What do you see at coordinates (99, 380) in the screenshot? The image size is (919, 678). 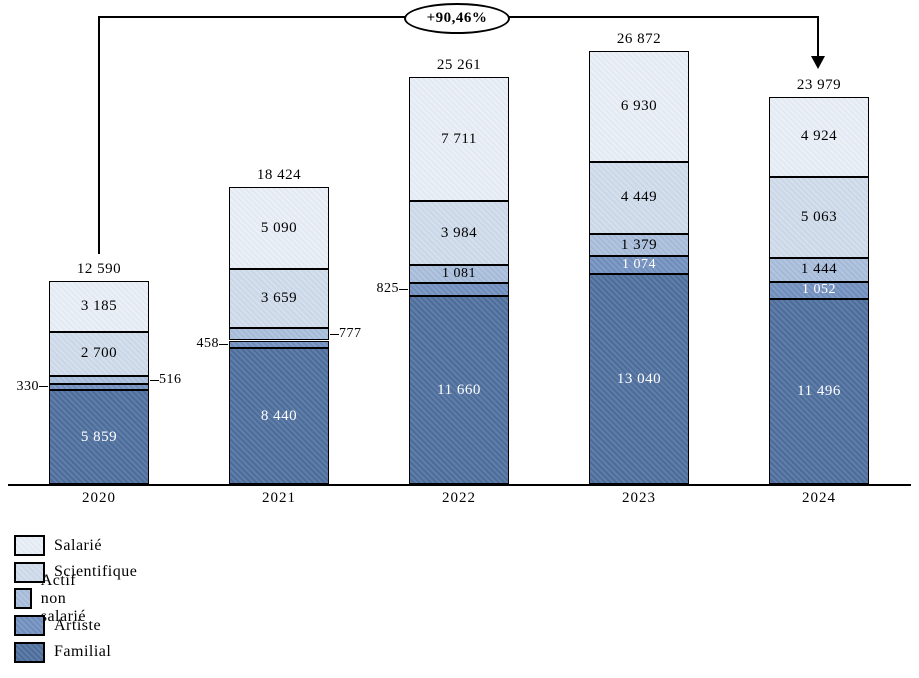 I see `bar-segment-actif-non-salarié-2020` at bounding box center [99, 380].